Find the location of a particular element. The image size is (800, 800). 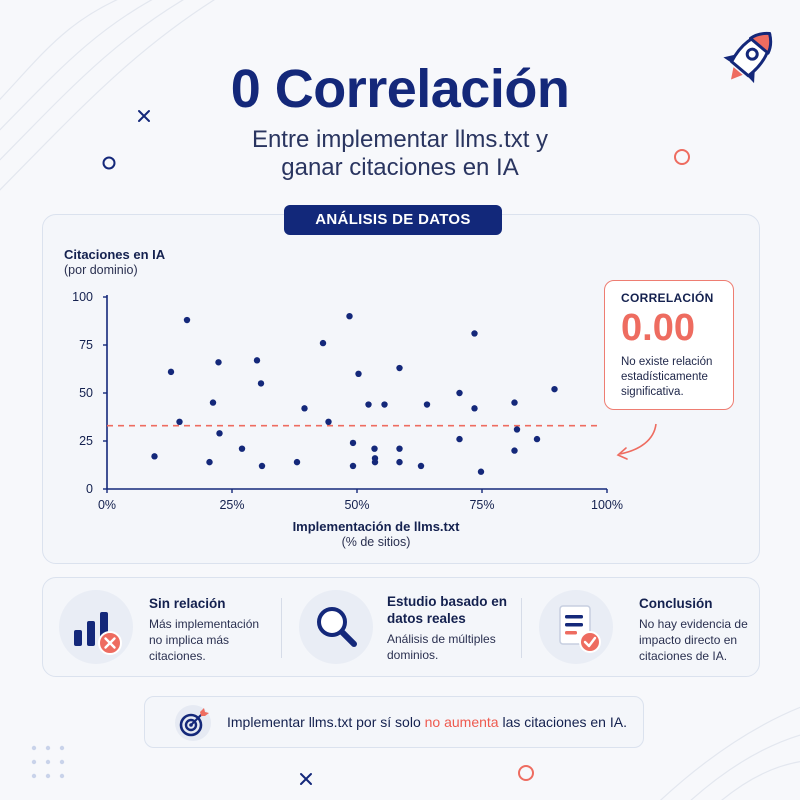

section-badge: ANÁLISIS DE DATOS is located at coordinates (393, 220).